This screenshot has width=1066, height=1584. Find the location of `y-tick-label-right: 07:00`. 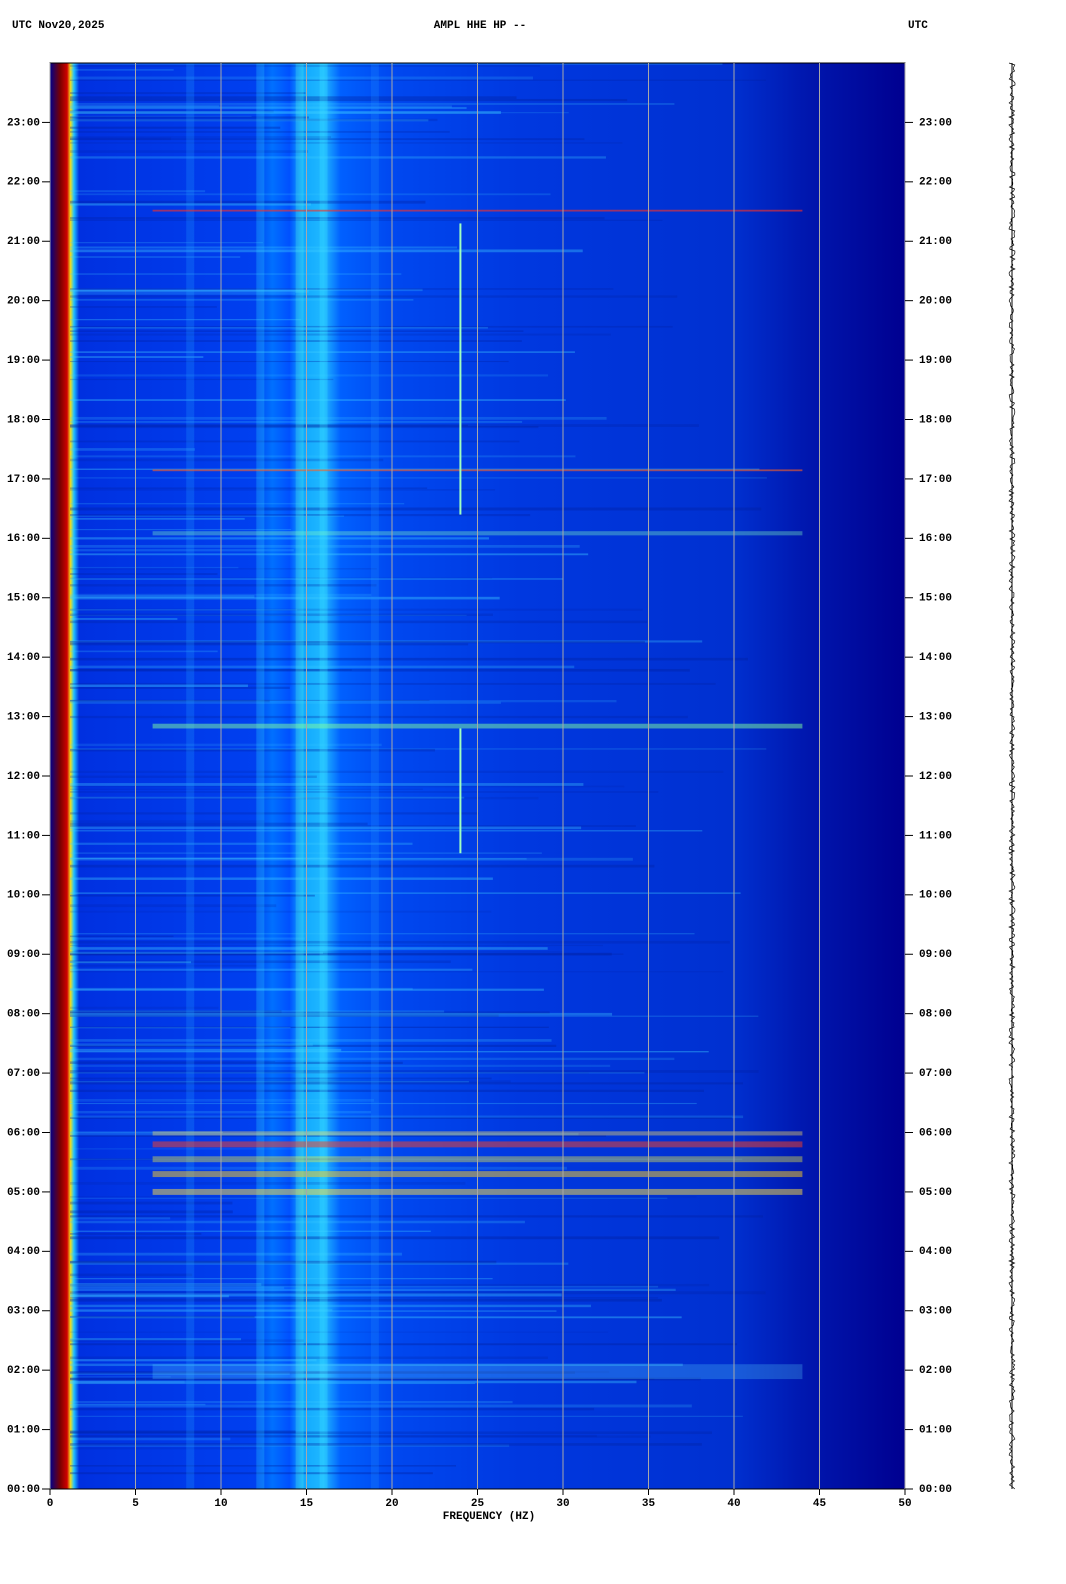

y-tick-label-right: 07:00 is located at coordinates (935, 1074).